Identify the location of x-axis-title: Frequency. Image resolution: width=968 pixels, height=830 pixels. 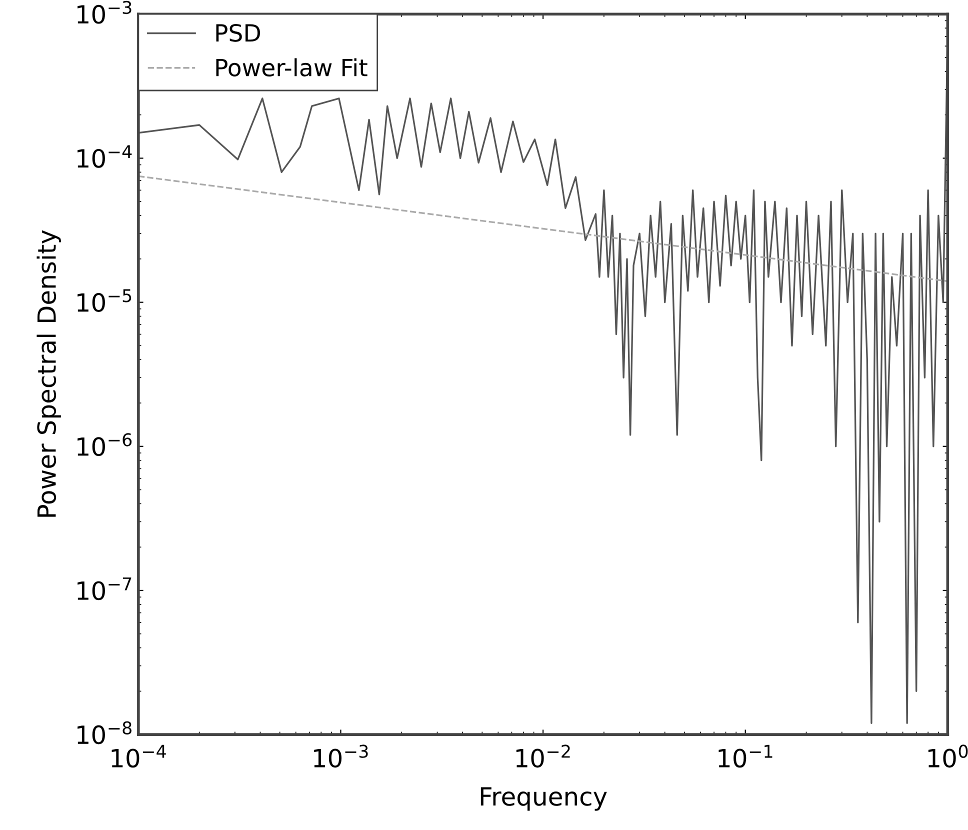
(543, 799).